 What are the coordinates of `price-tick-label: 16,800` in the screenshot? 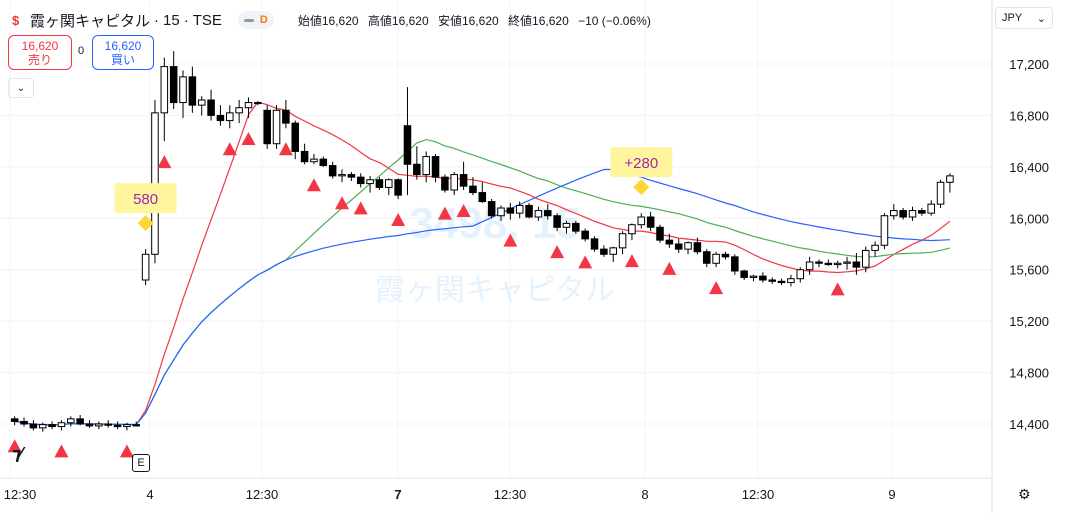 It's located at (1029, 115).